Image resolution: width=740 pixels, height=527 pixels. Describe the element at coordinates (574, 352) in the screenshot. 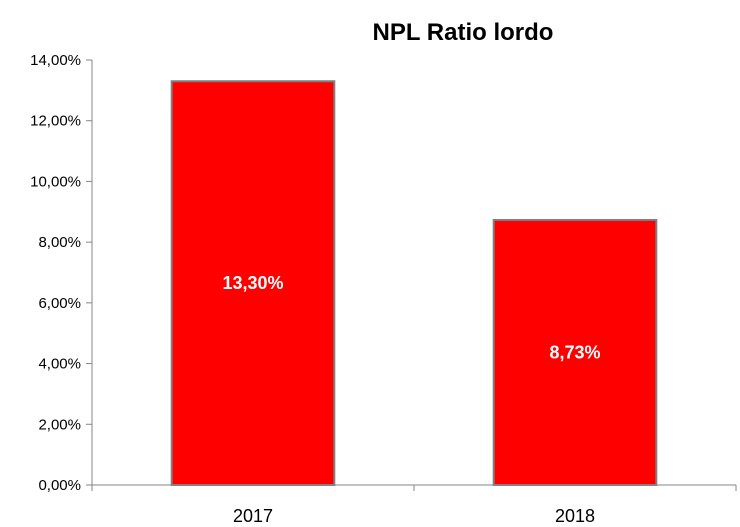

I see `data-label-2018: 8,73%` at that location.